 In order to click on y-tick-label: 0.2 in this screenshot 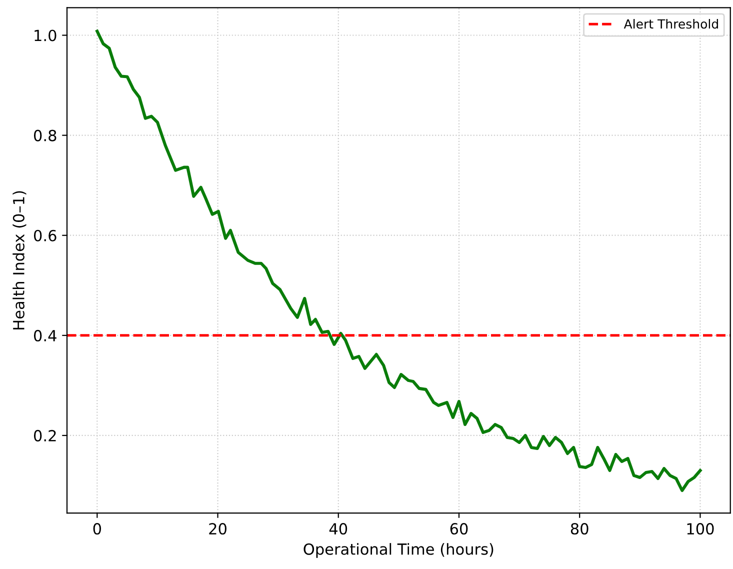, I will do `click(45, 436)`.